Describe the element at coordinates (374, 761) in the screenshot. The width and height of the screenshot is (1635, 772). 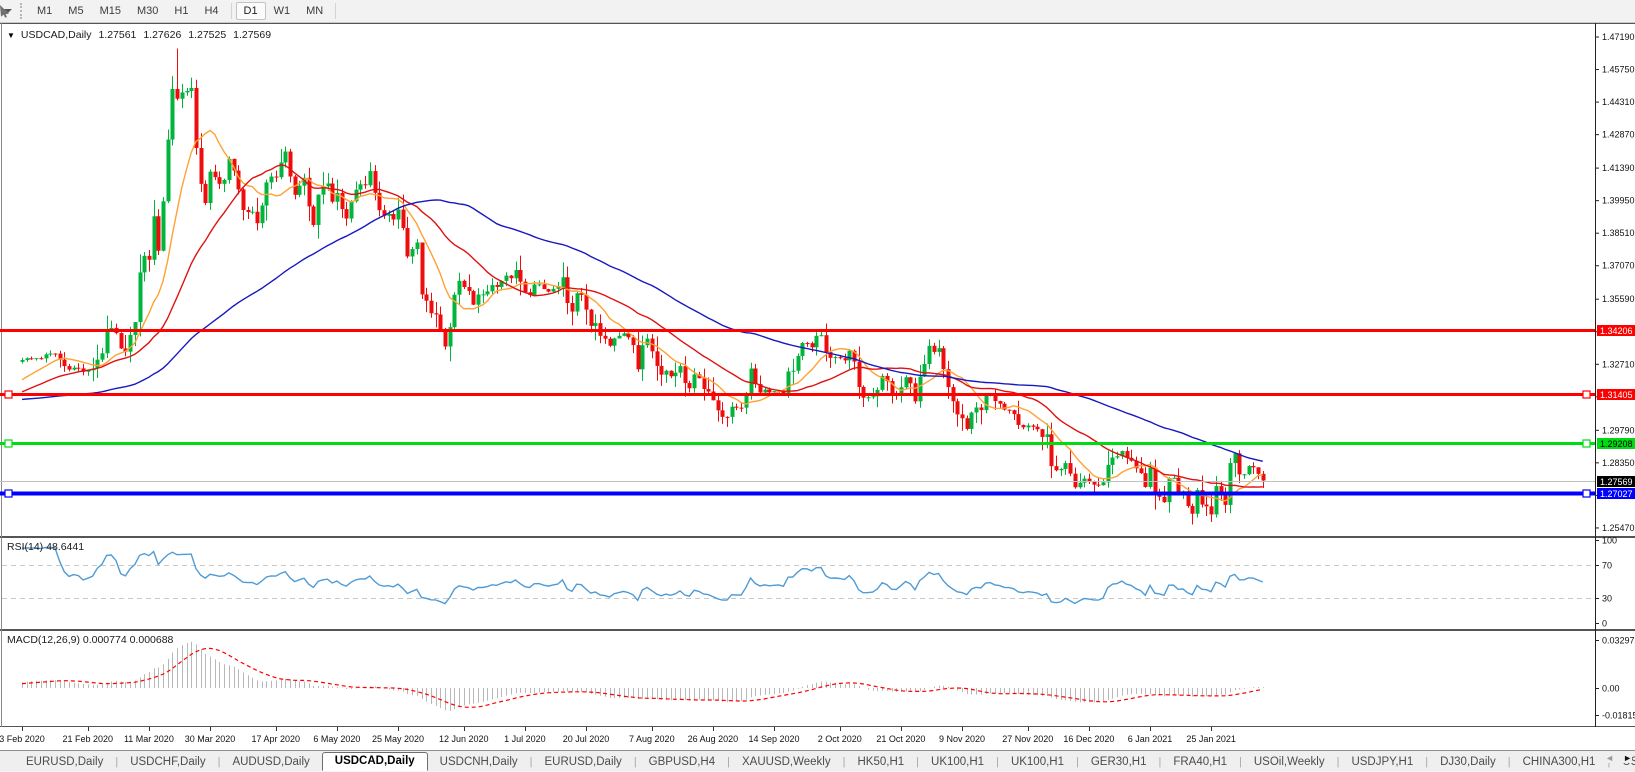
I see `chart-tab-usdcad-daily: USDCAD,Daily` at that location.